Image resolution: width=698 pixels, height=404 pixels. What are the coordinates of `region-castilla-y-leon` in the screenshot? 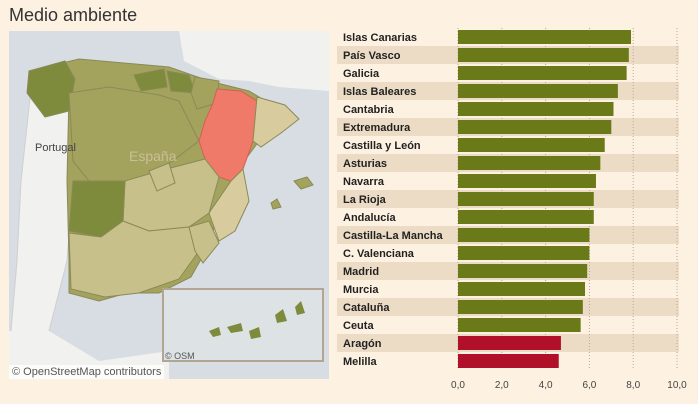 It's located at (134, 134).